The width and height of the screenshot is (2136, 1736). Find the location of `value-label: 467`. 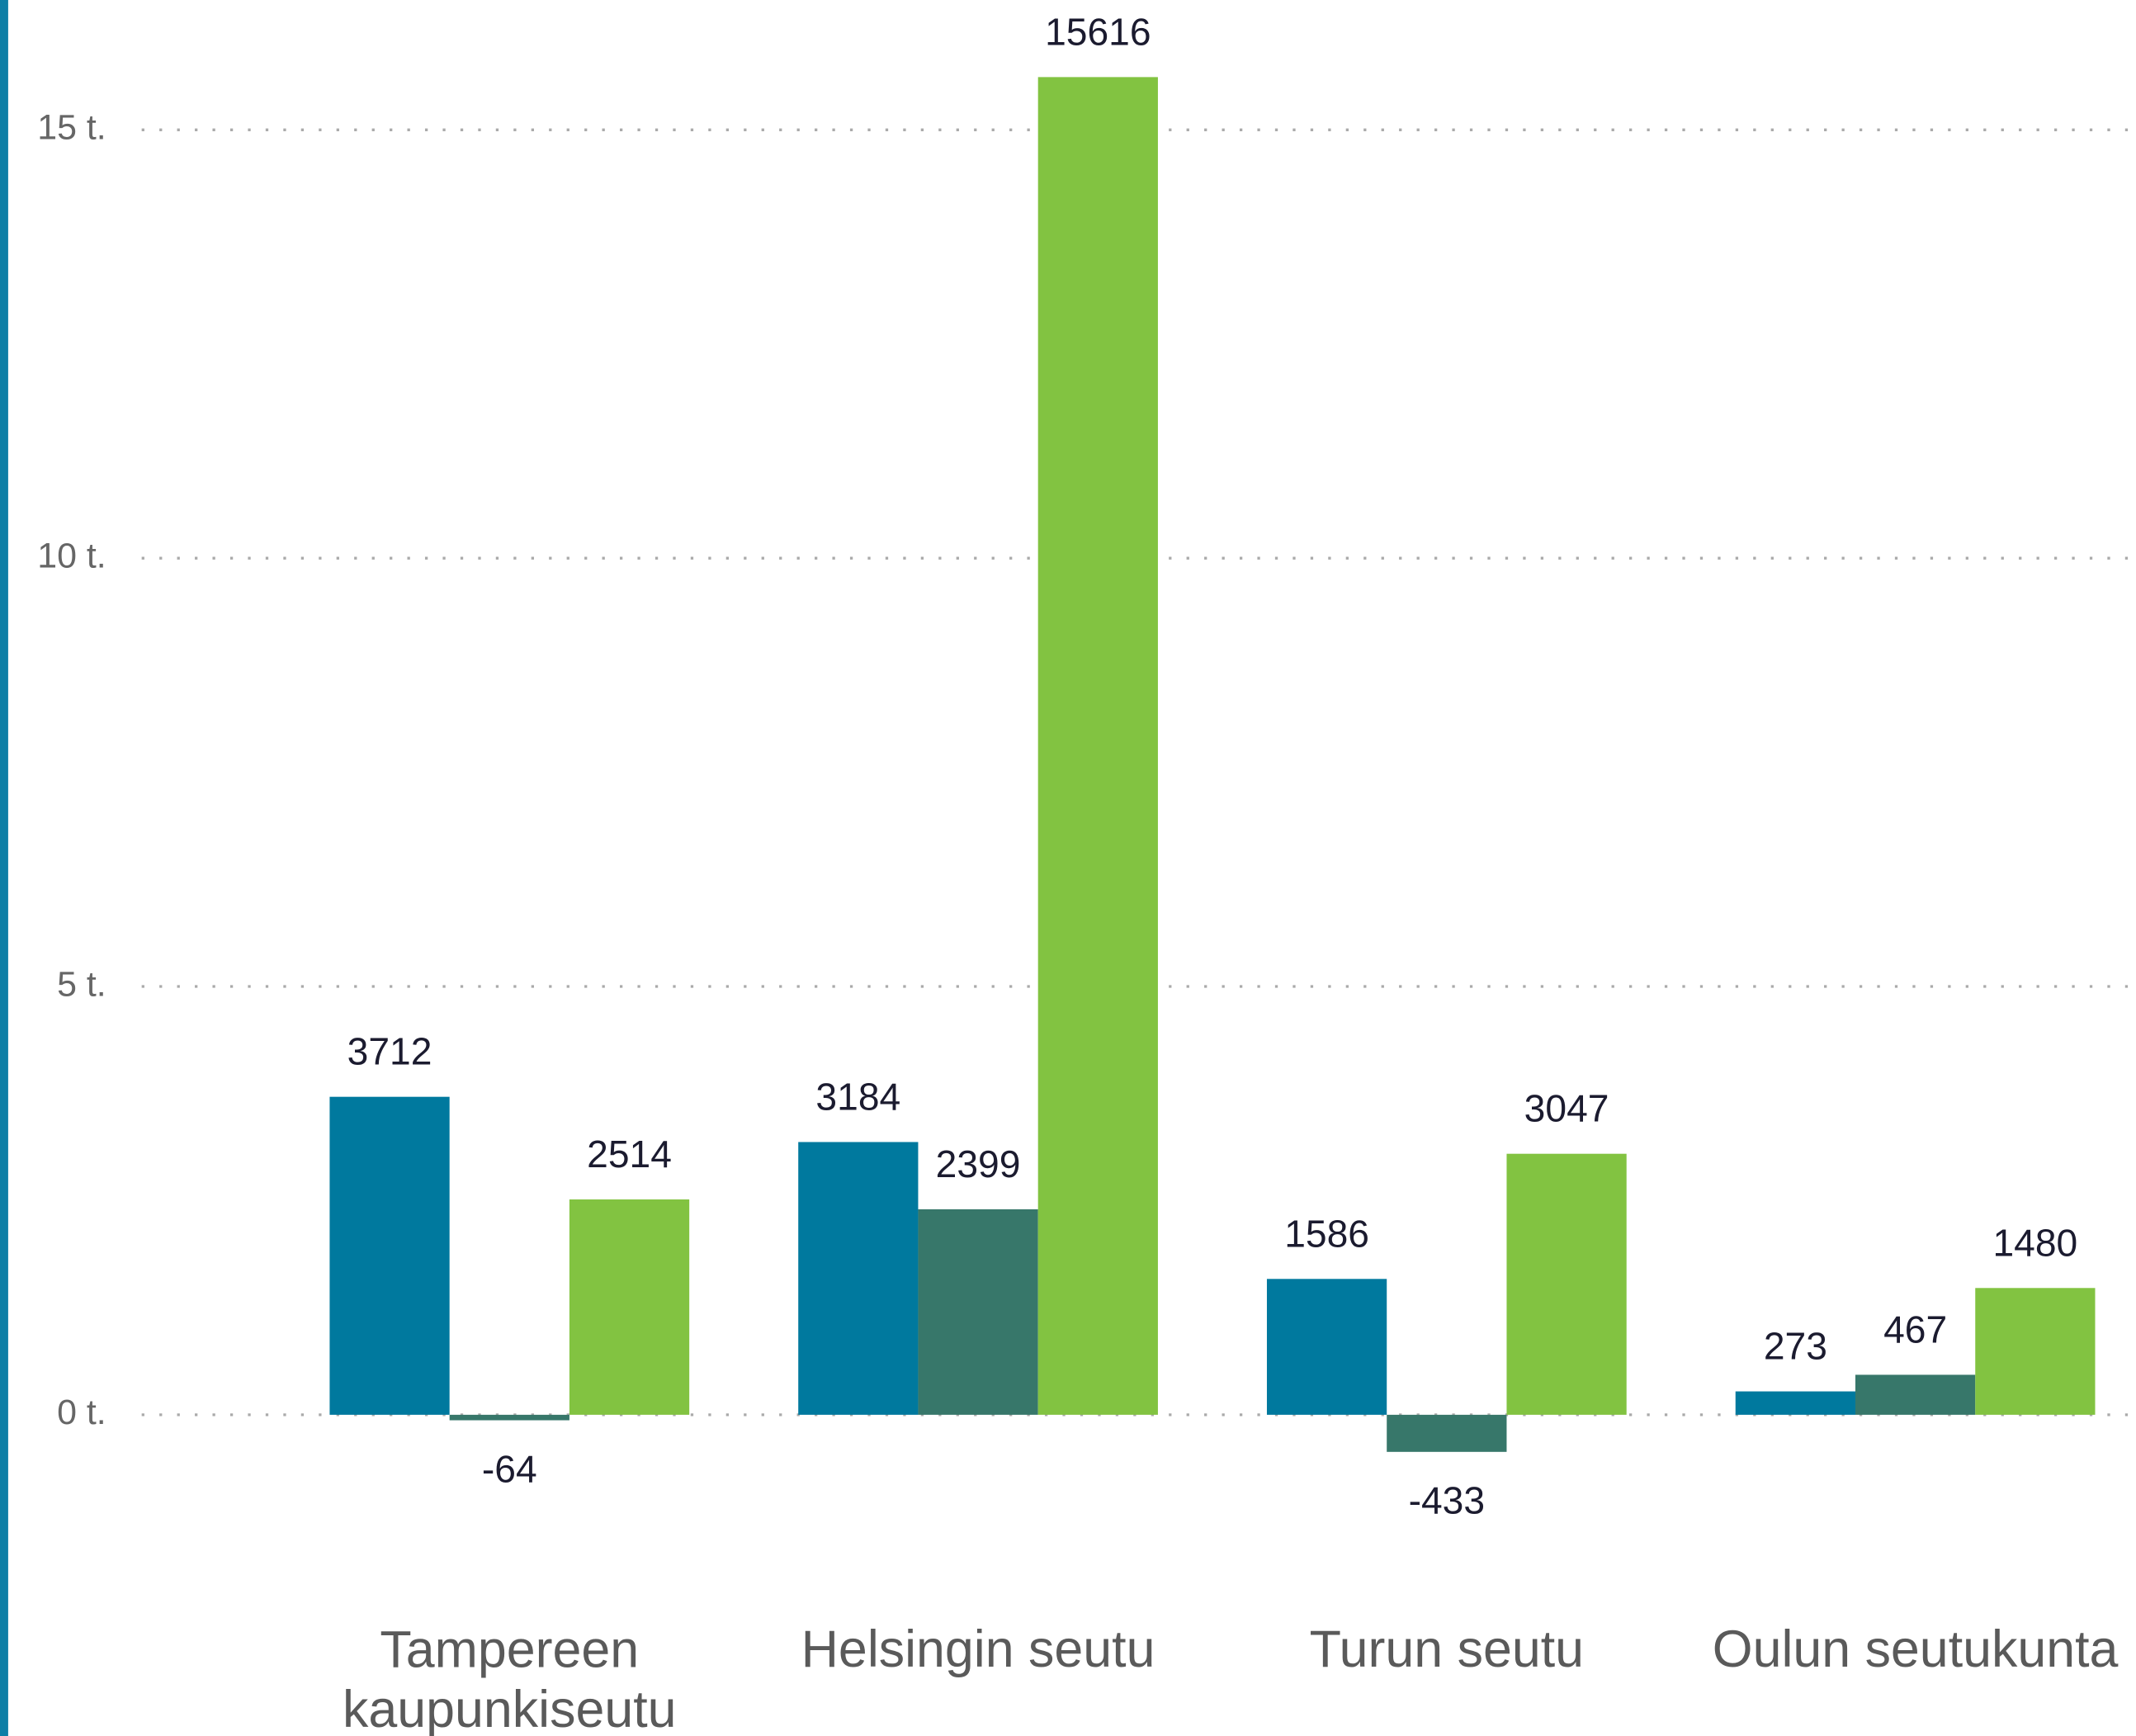

value-label: 467 is located at coordinates (1915, 1329).